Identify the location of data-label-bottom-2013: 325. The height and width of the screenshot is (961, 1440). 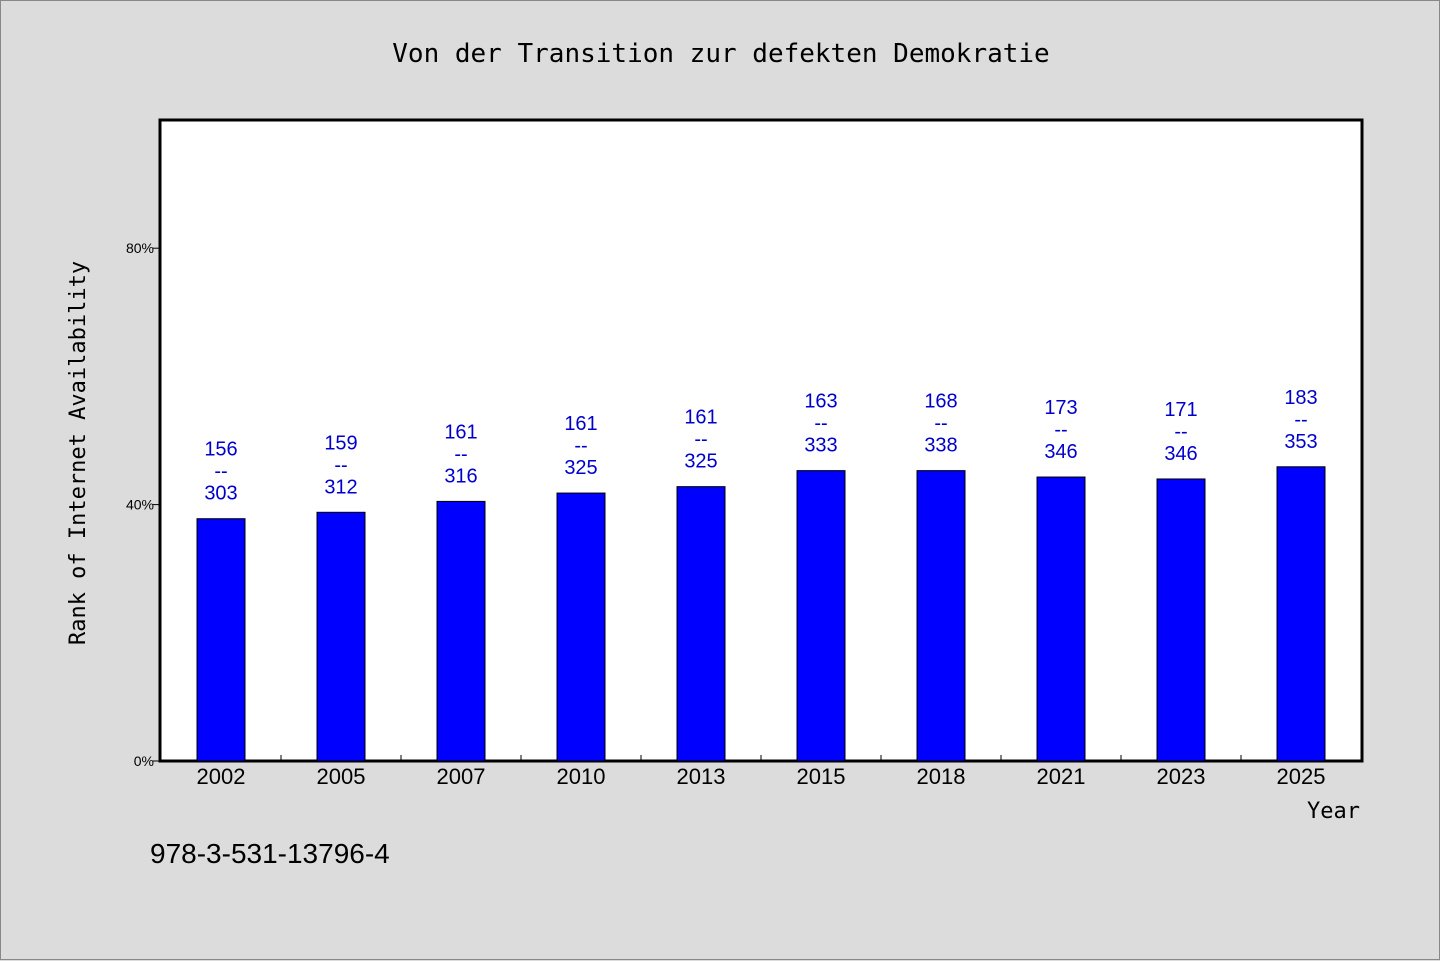
(700, 462).